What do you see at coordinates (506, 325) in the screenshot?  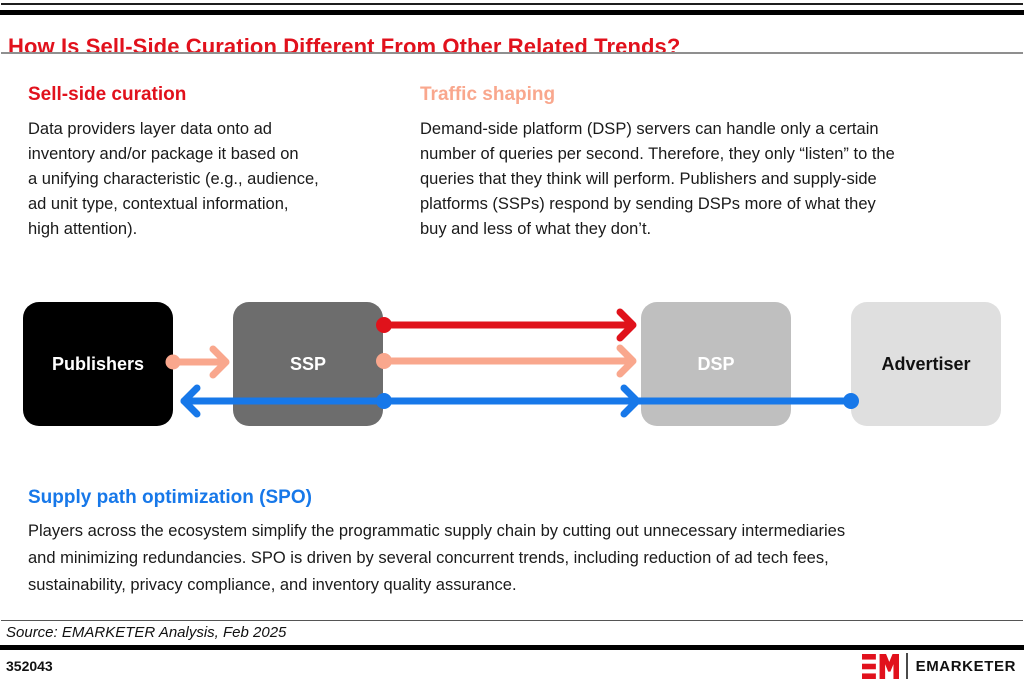 I see `arrow-ssp-to-dsp-red` at bounding box center [506, 325].